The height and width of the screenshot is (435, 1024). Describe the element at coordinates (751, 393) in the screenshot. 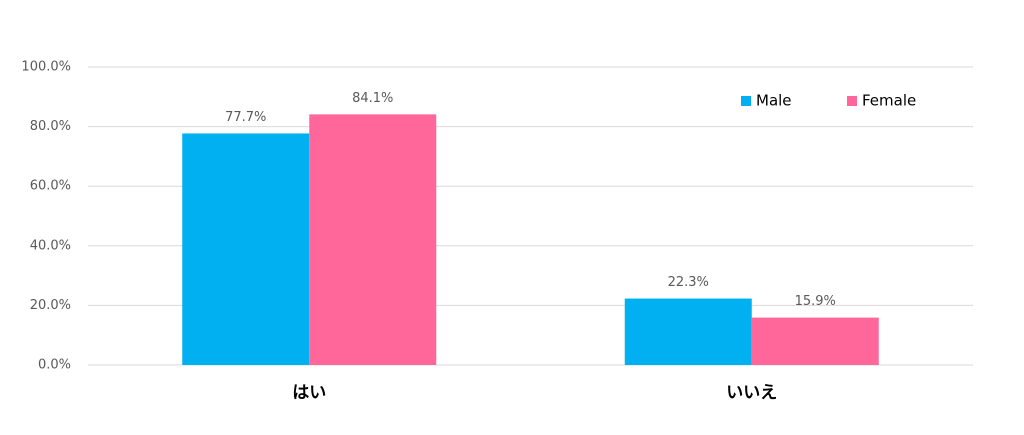

I see `x-tick-label: いいえ` at that location.